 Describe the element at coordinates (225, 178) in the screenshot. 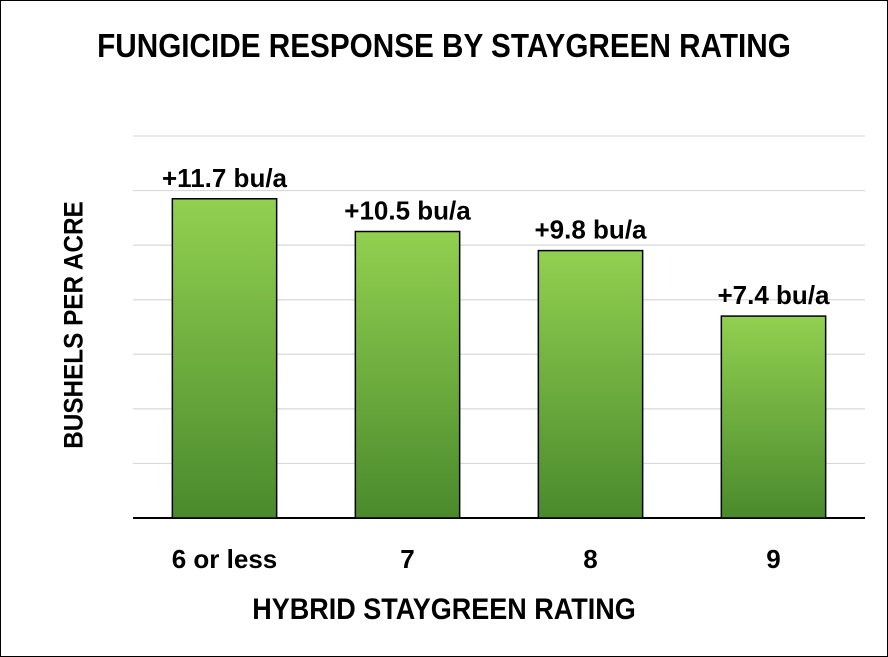

I see `data-label-0: +11.7 bu/a` at that location.